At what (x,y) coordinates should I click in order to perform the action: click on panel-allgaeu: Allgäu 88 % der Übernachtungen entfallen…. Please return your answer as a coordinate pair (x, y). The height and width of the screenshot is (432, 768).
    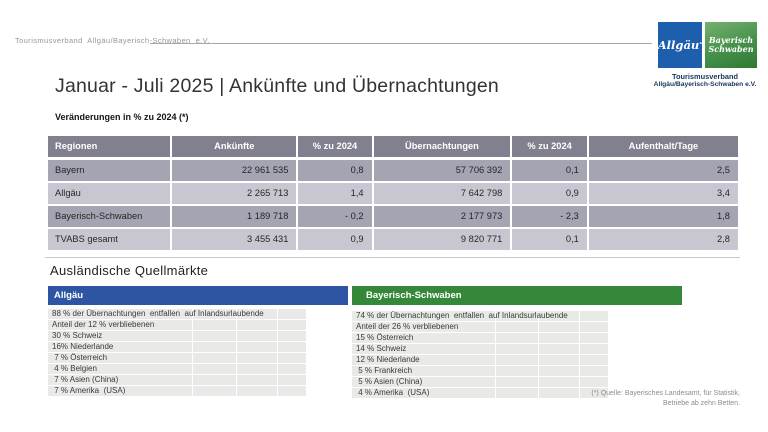
    Looking at the image, I should click on (198, 341).